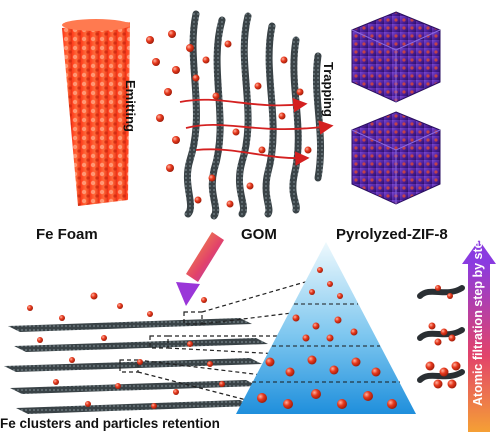 The width and height of the screenshot is (500, 440). I want to click on label-gom: GOM, so click(259, 234).